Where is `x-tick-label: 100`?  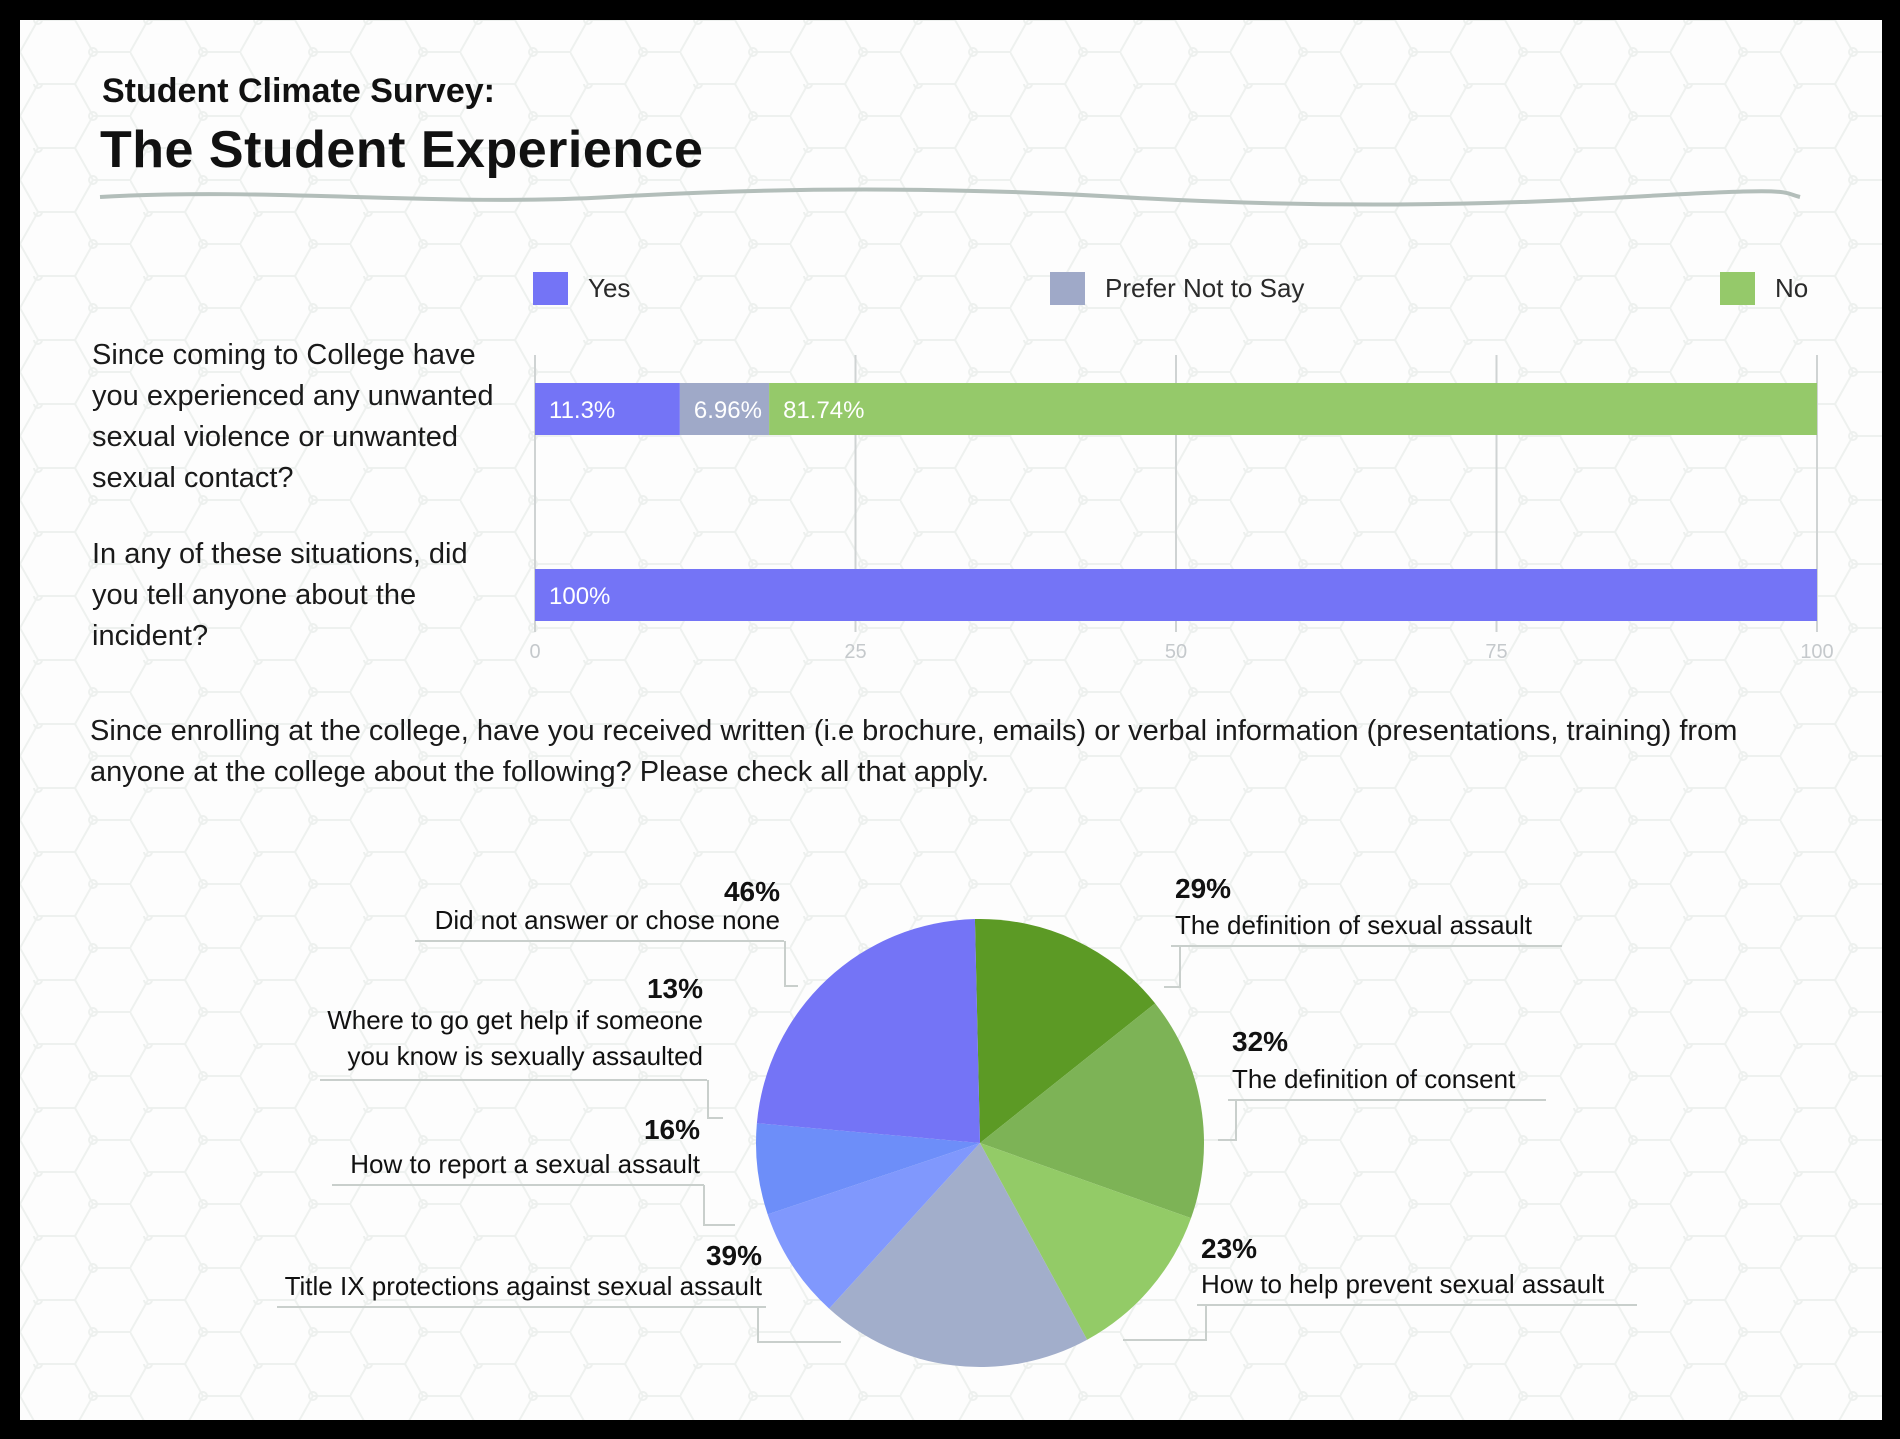 x-tick-label: 100 is located at coordinates (1816, 652).